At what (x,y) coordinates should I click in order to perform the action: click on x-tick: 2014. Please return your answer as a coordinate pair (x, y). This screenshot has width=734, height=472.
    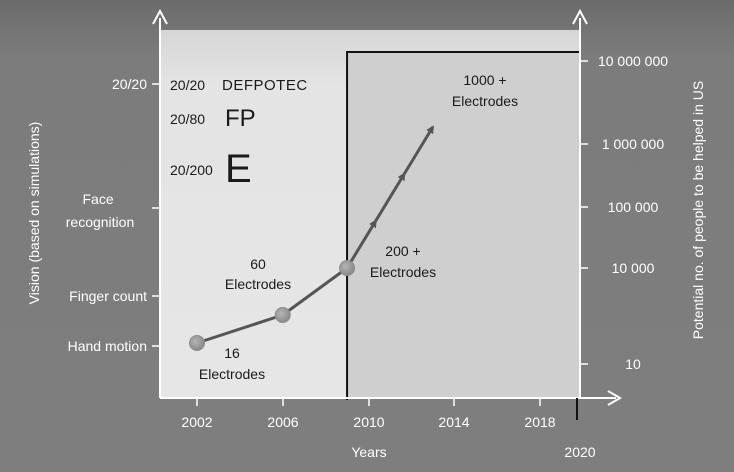
    Looking at the image, I should click on (454, 414).